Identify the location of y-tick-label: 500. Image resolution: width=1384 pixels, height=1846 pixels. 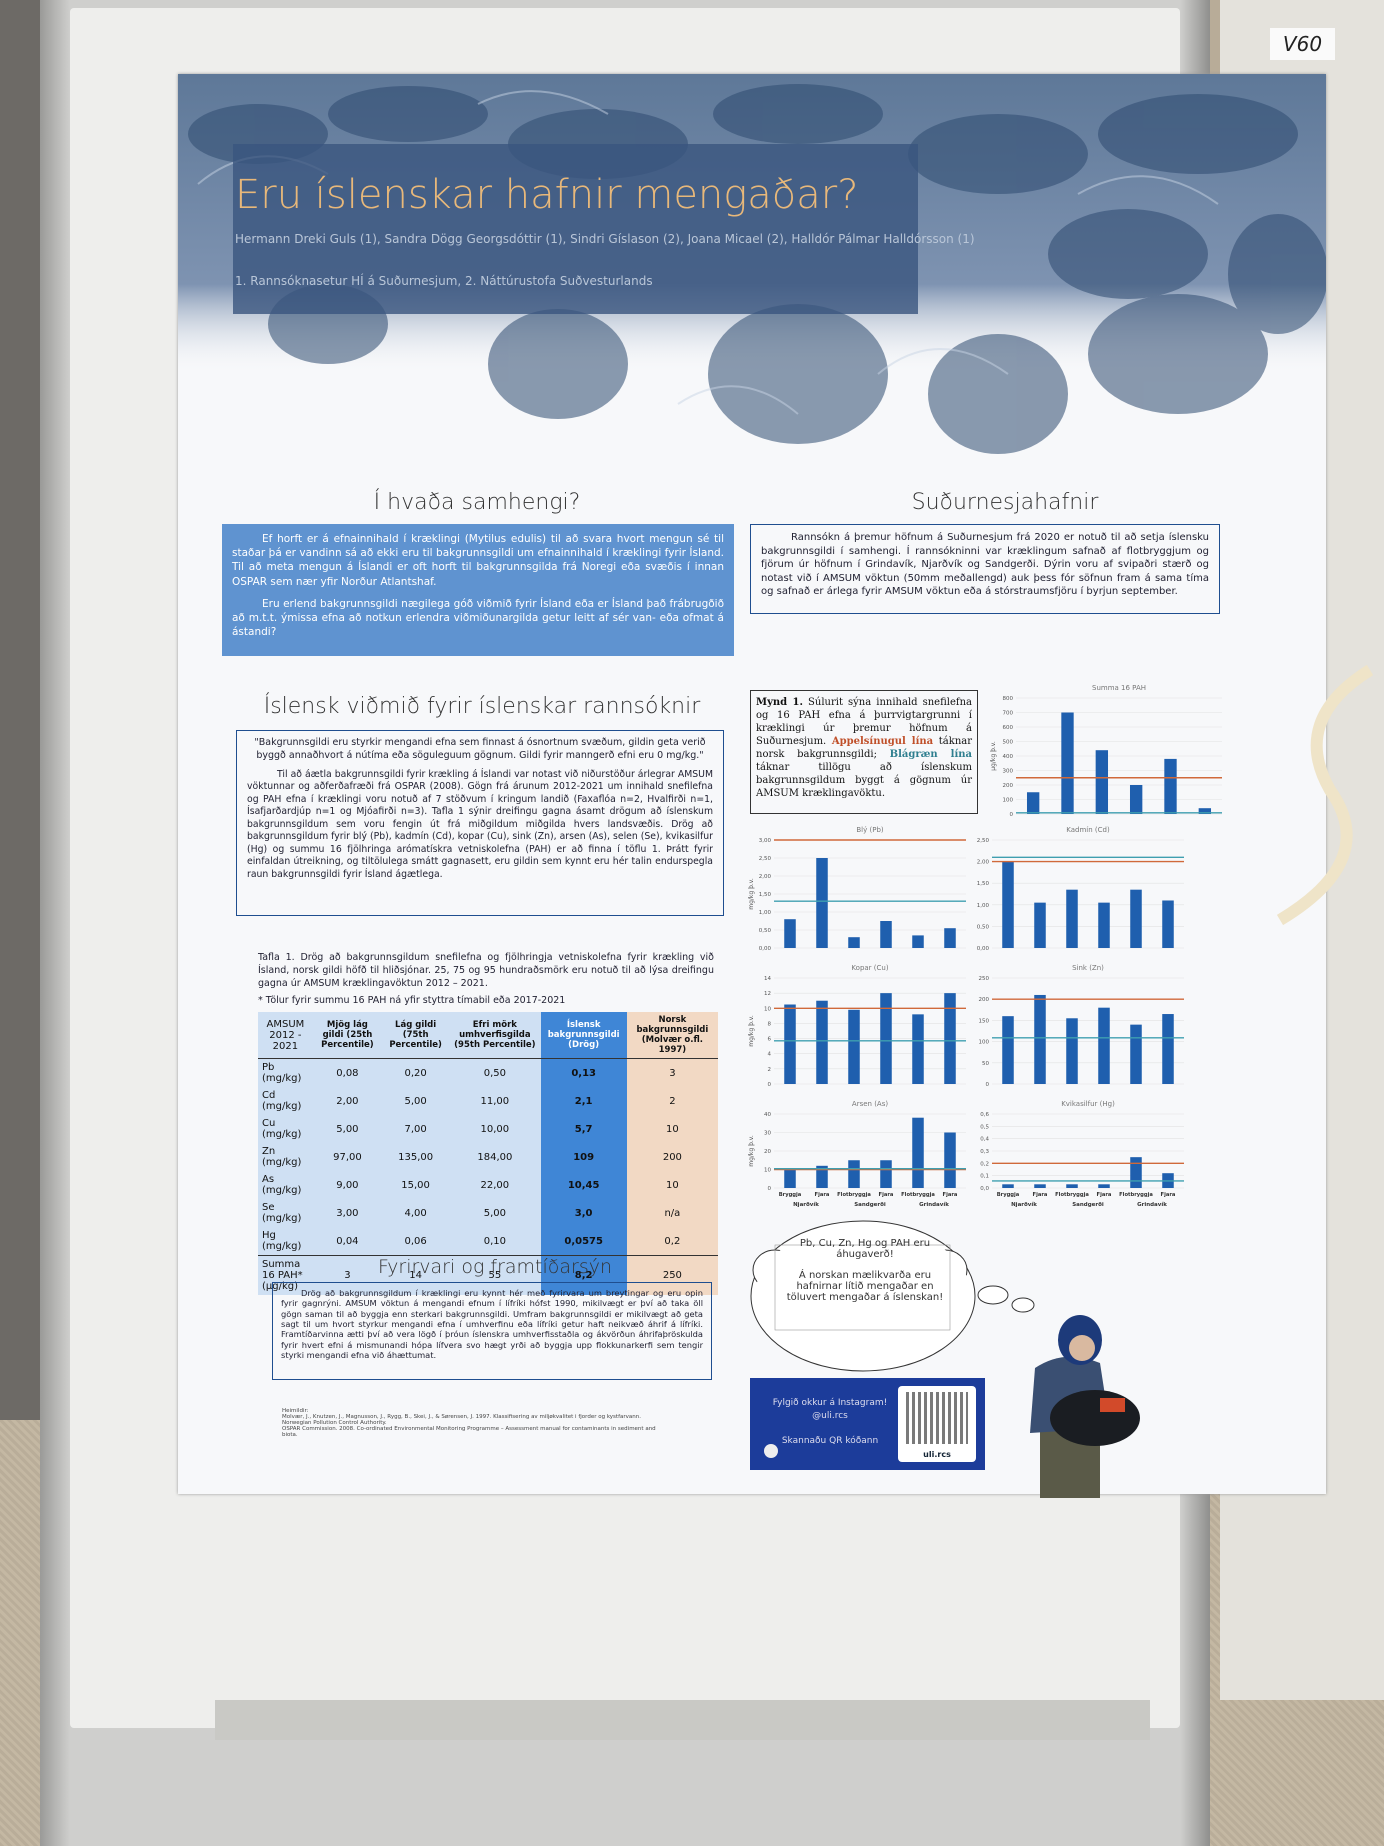
(1008, 743).